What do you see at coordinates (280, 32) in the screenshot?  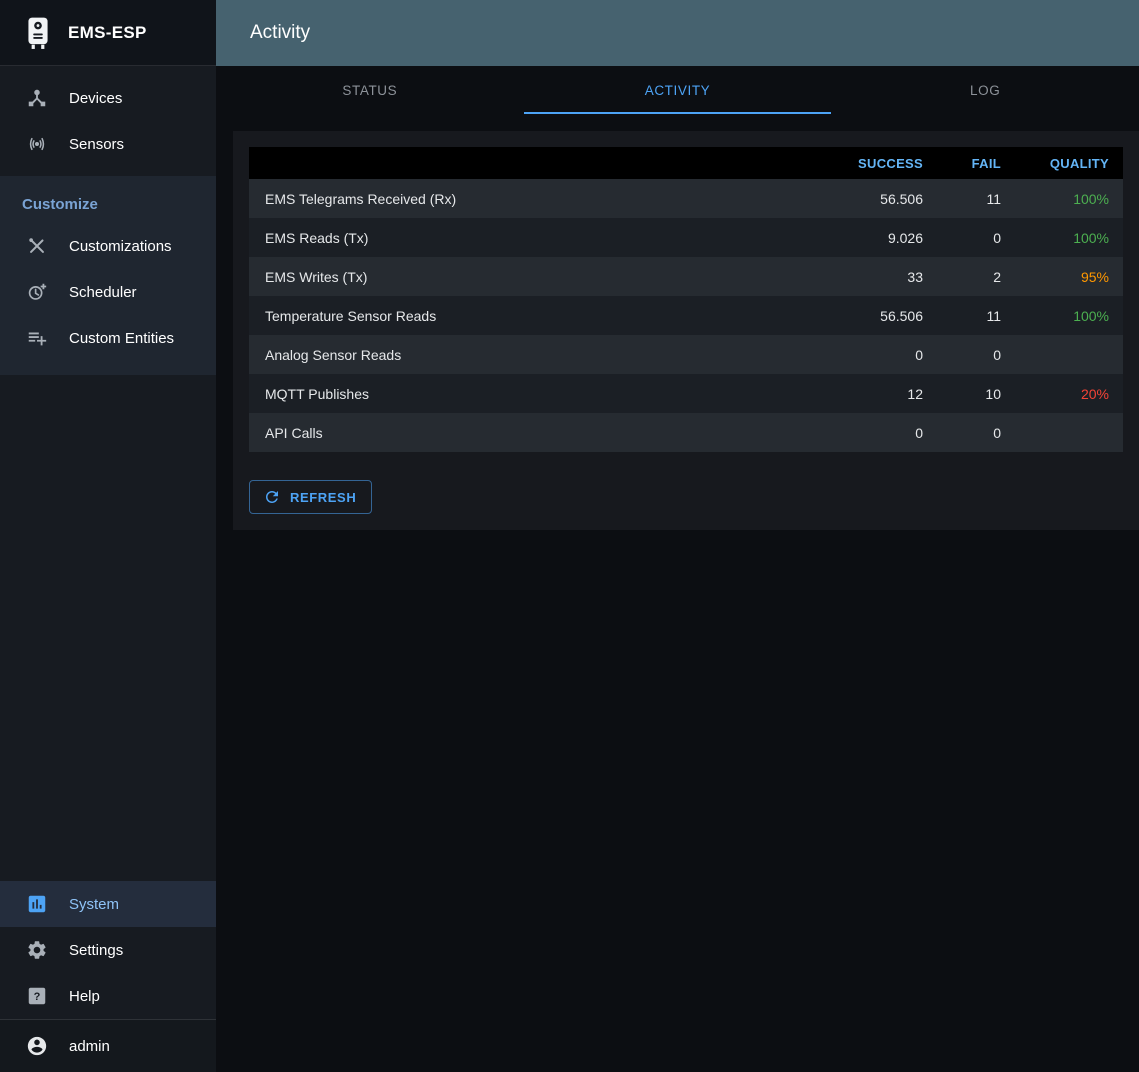 I see `page-title: Activity` at bounding box center [280, 32].